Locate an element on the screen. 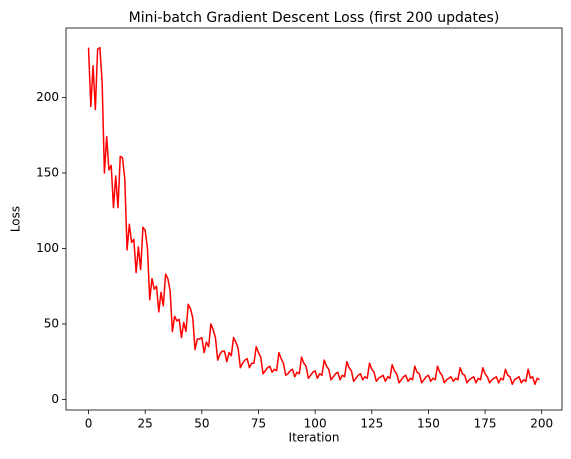 The height and width of the screenshot is (459, 571). y-tick-label: 100 is located at coordinates (47, 248).